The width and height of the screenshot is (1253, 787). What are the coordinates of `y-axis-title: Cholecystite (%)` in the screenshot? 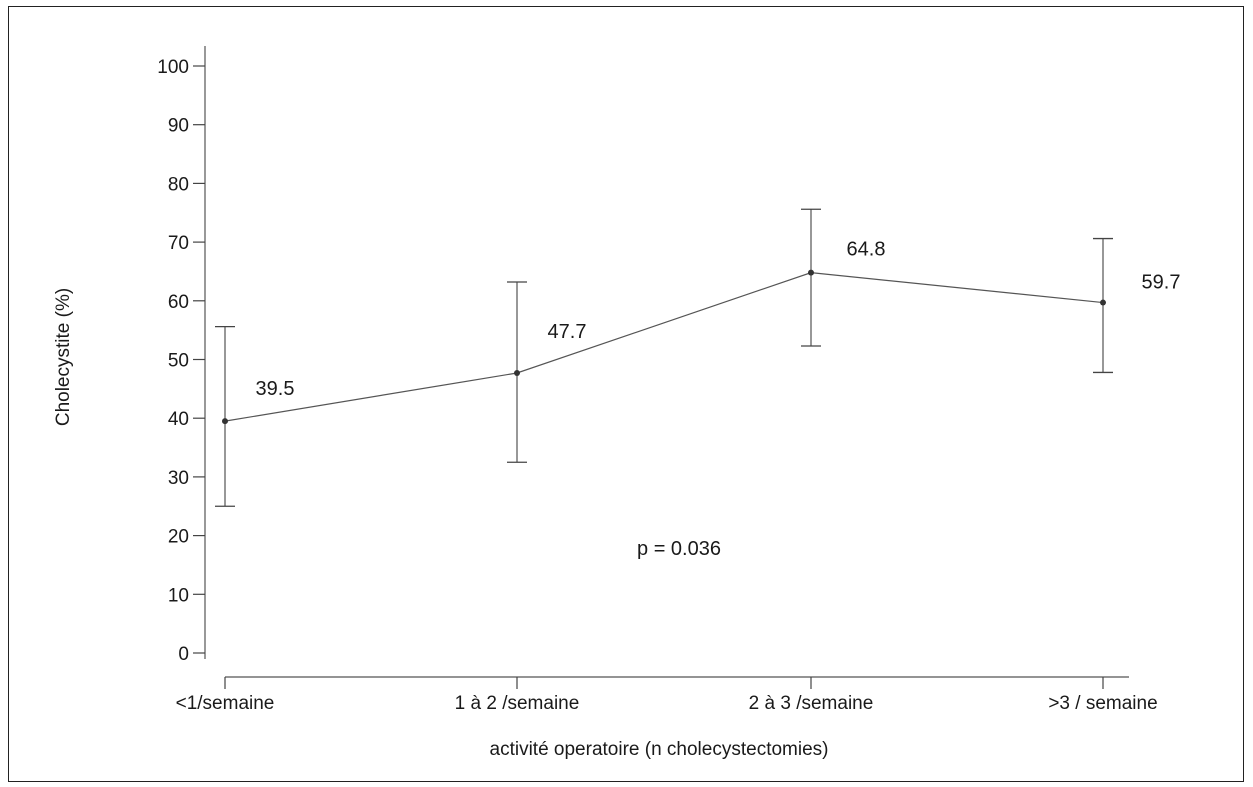 It's located at (63, 357).